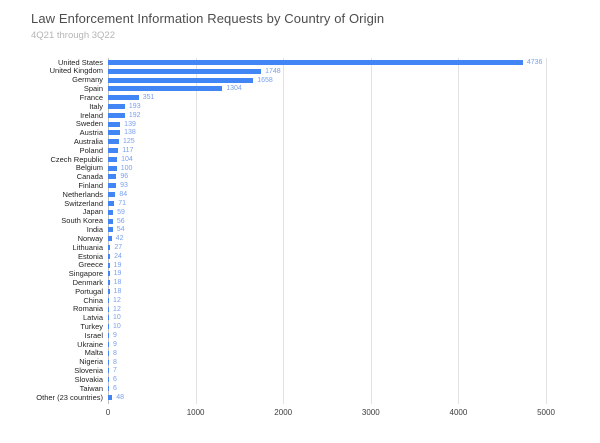 Image resolution: width=600 pixels, height=443 pixels. I want to click on x-tick-label: 4000, so click(458, 412).